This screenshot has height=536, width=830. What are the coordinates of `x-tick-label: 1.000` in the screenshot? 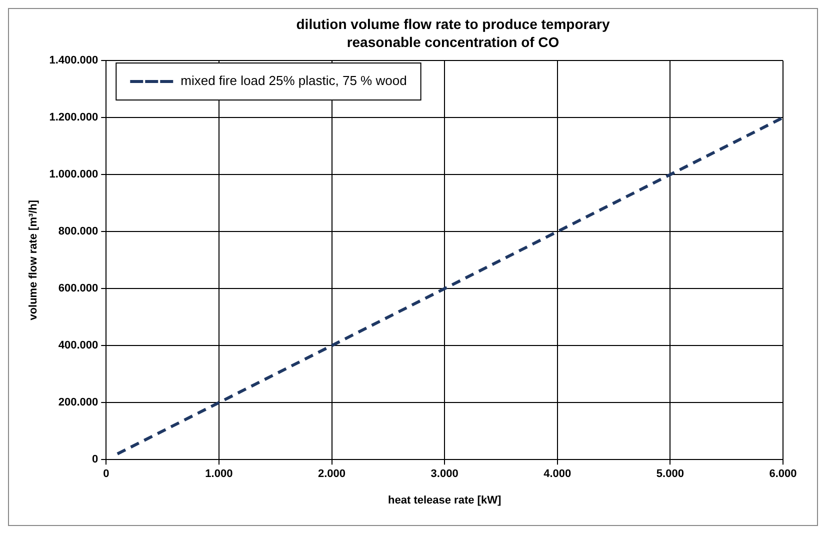 It's located at (219, 474).